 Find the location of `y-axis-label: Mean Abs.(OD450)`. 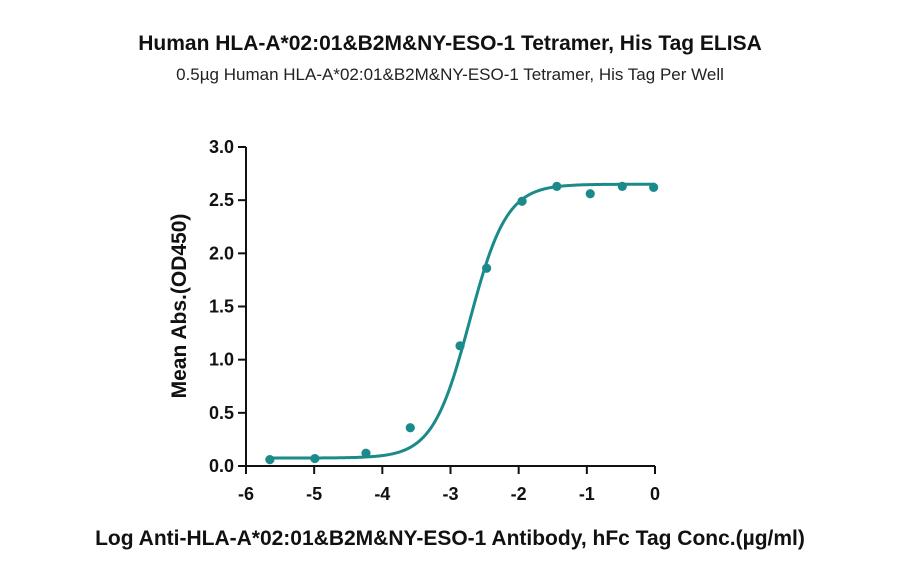

y-axis-label: Mean Abs.(OD450) is located at coordinates (179, 306).